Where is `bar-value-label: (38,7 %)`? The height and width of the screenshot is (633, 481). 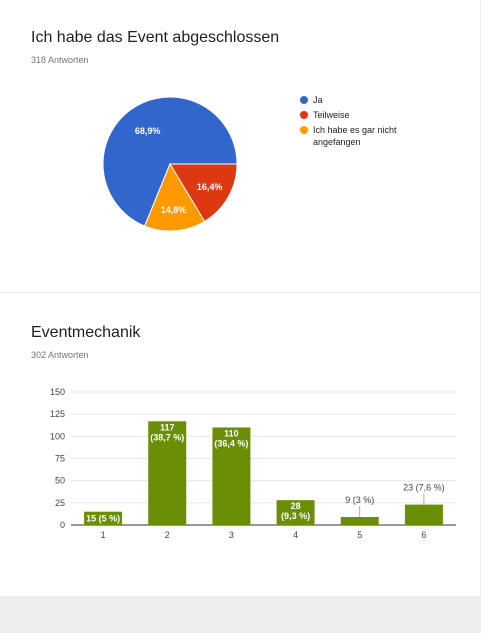
bar-value-label: (38,7 %) is located at coordinates (167, 437).